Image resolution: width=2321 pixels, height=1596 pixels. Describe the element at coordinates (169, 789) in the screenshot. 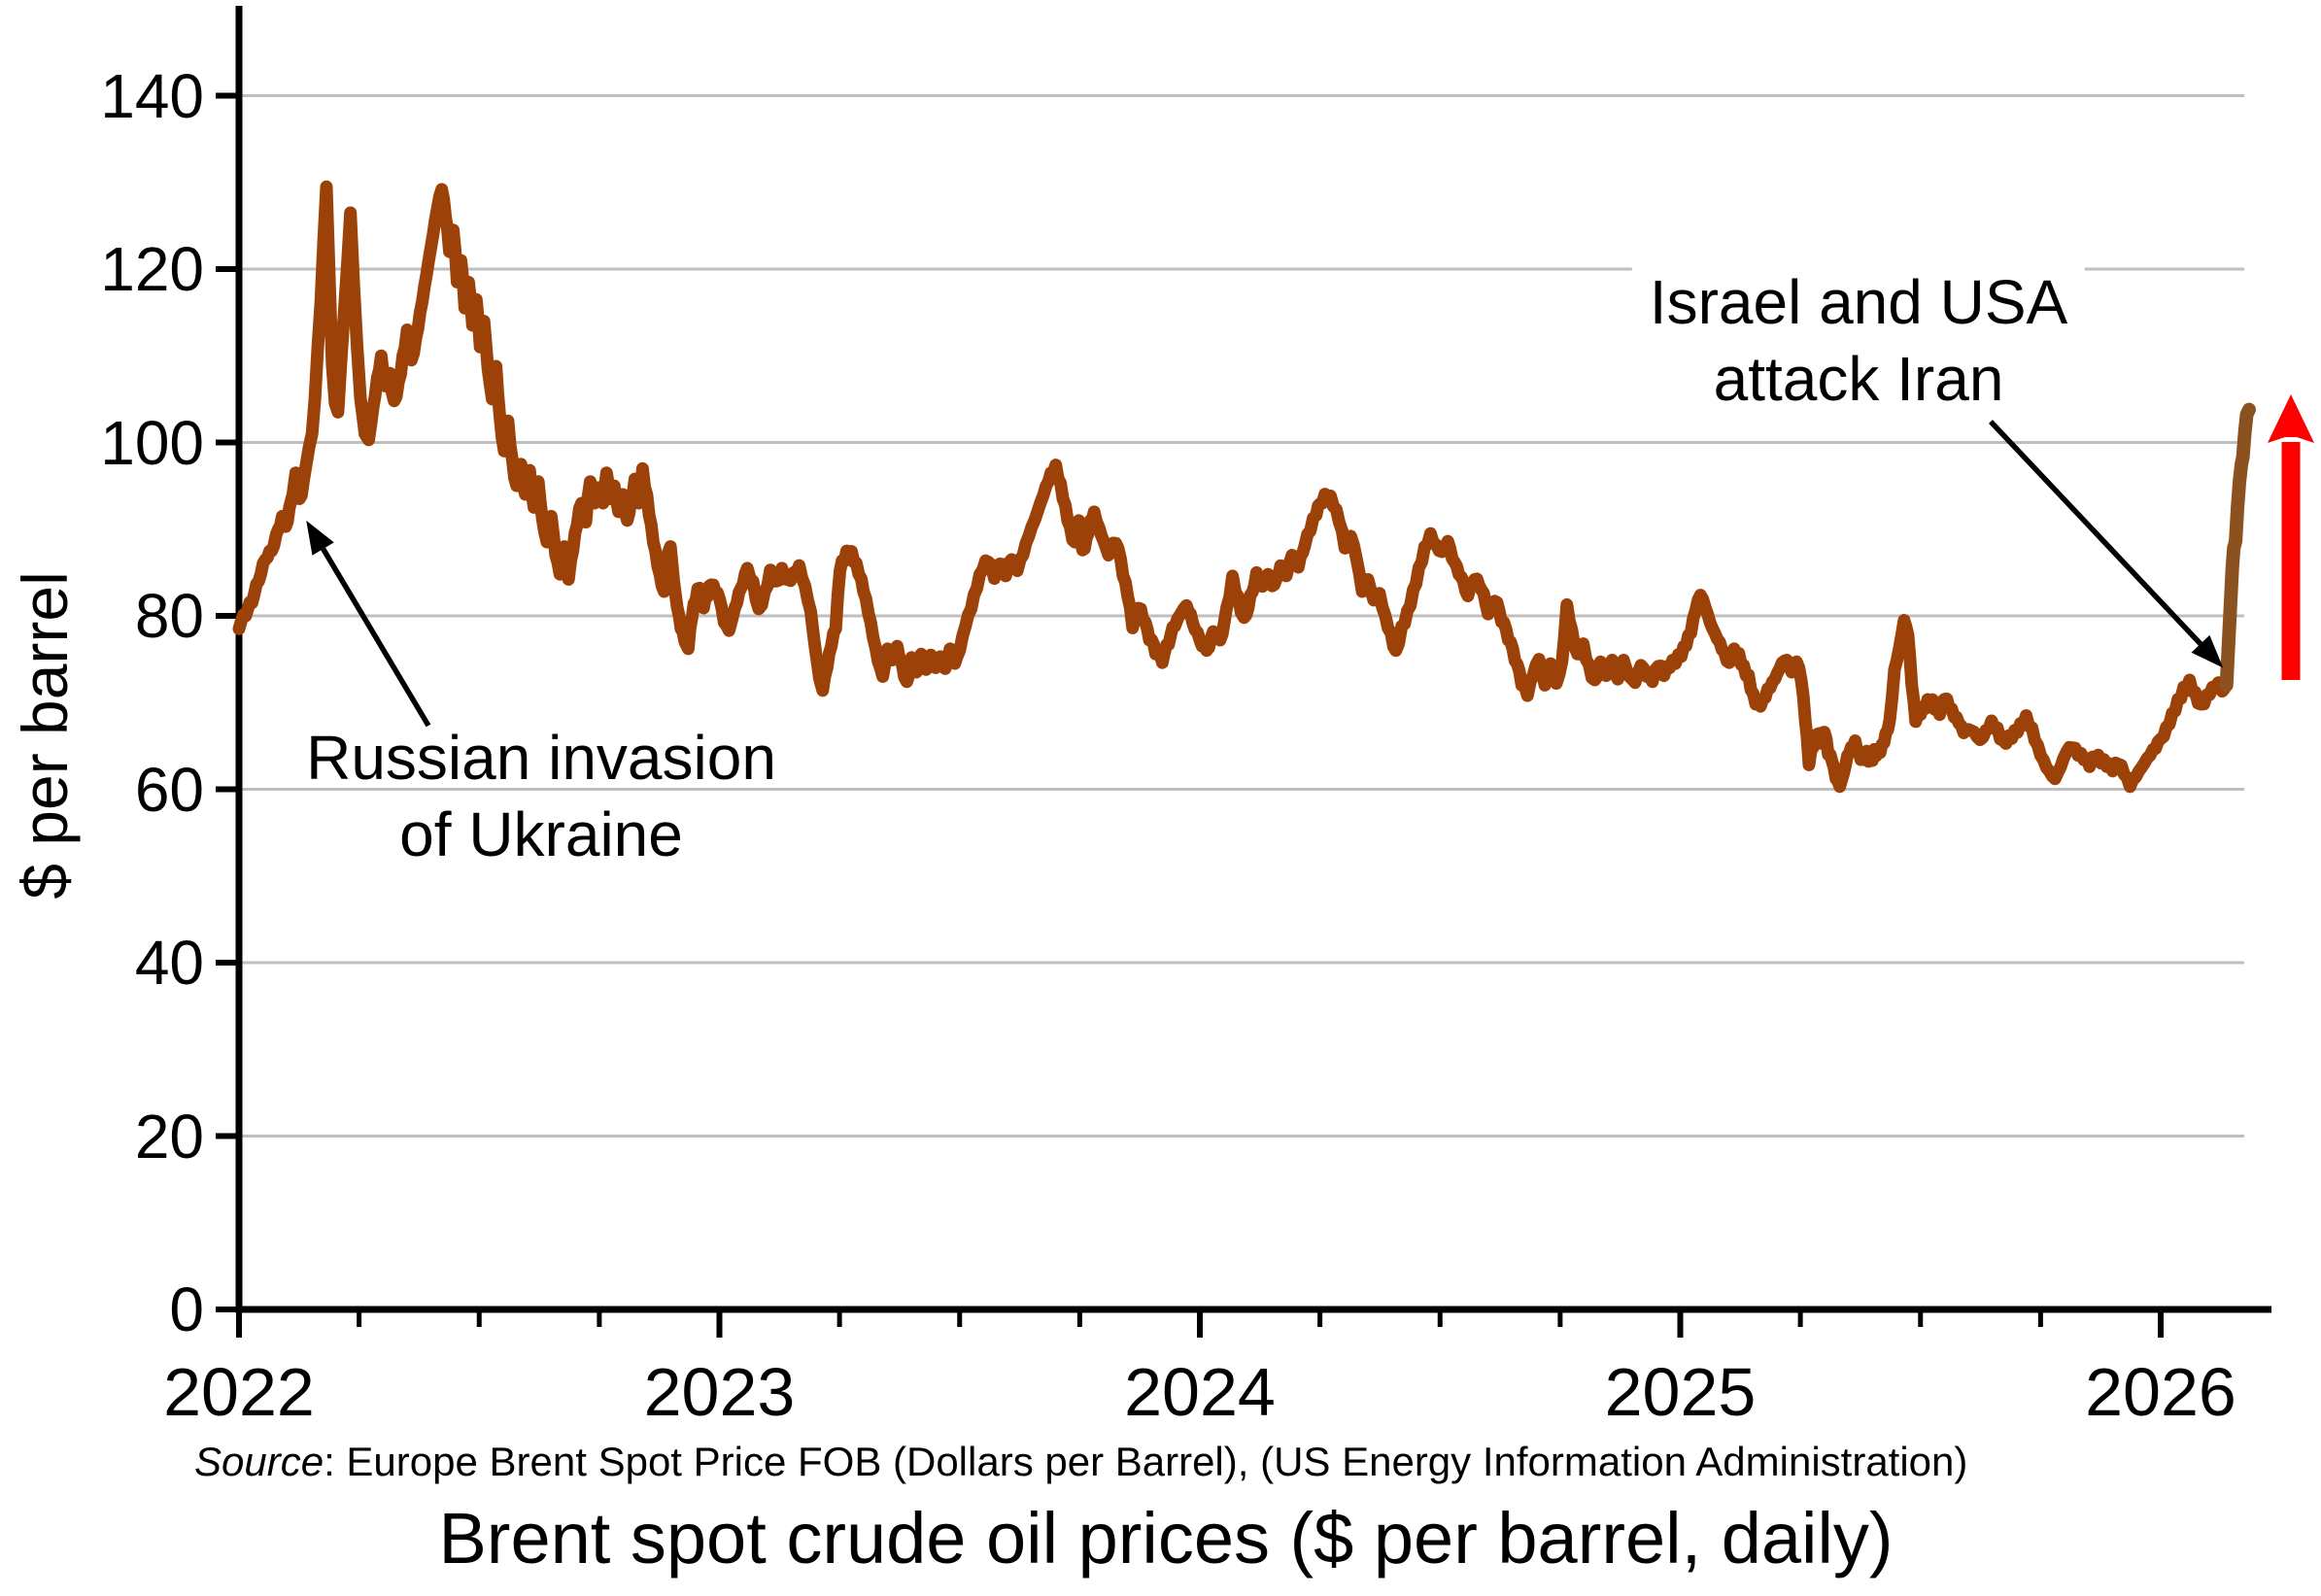

I see `y-tick-label-60: 60` at that location.